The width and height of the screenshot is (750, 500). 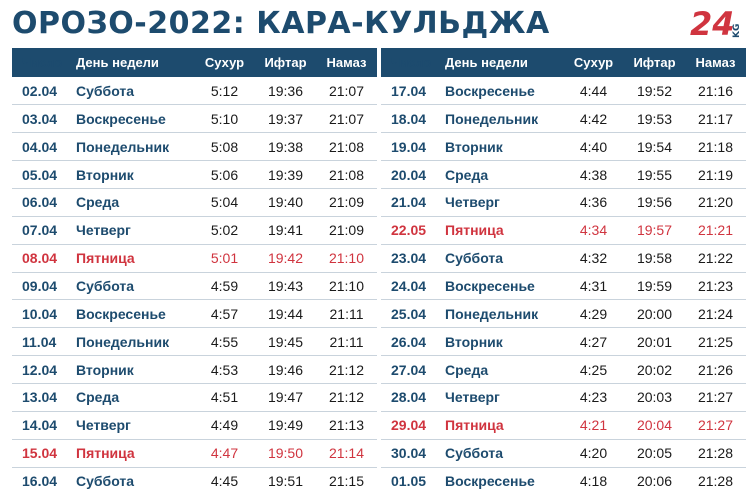 I want to click on cell-date: 10.04, so click(x=40, y=313).